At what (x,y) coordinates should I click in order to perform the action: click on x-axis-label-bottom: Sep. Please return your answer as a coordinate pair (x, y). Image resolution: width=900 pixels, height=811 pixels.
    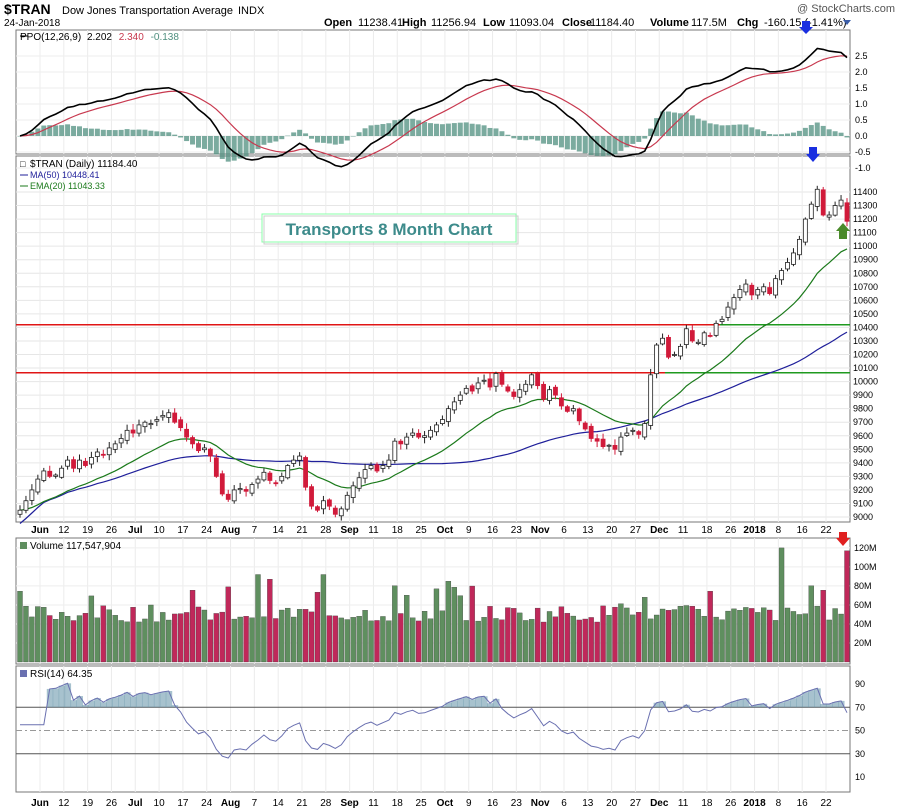
    Looking at the image, I should click on (349, 803).